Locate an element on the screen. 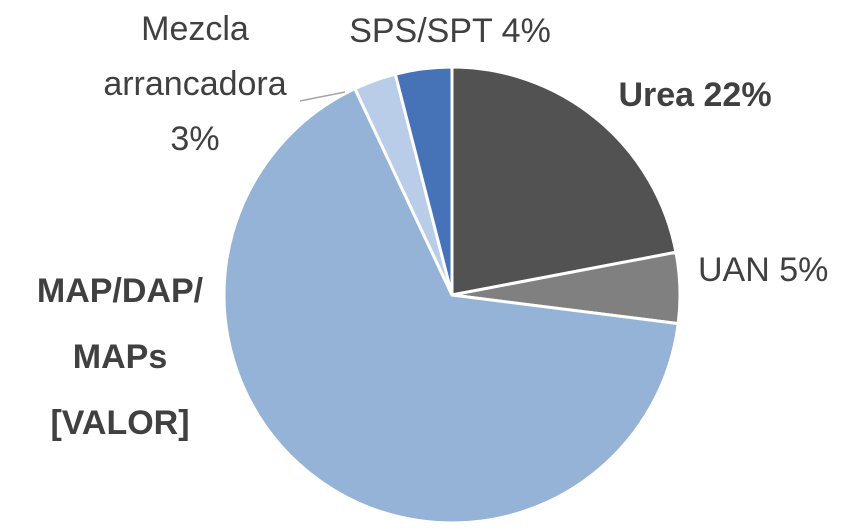 This screenshot has width=863, height=530. slice-label: MAP/DAP/ MAPs [VALOR] is located at coordinates (120, 357).